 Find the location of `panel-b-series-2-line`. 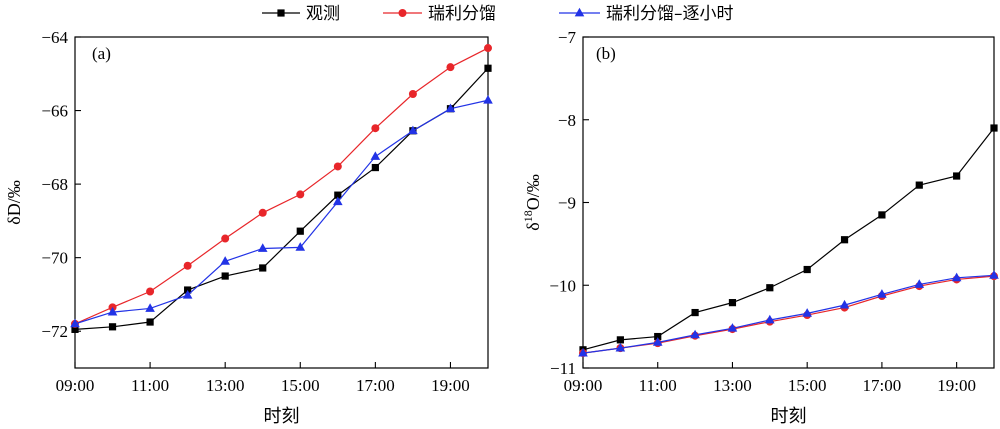

panel-b-series-2-line is located at coordinates (788, 314).